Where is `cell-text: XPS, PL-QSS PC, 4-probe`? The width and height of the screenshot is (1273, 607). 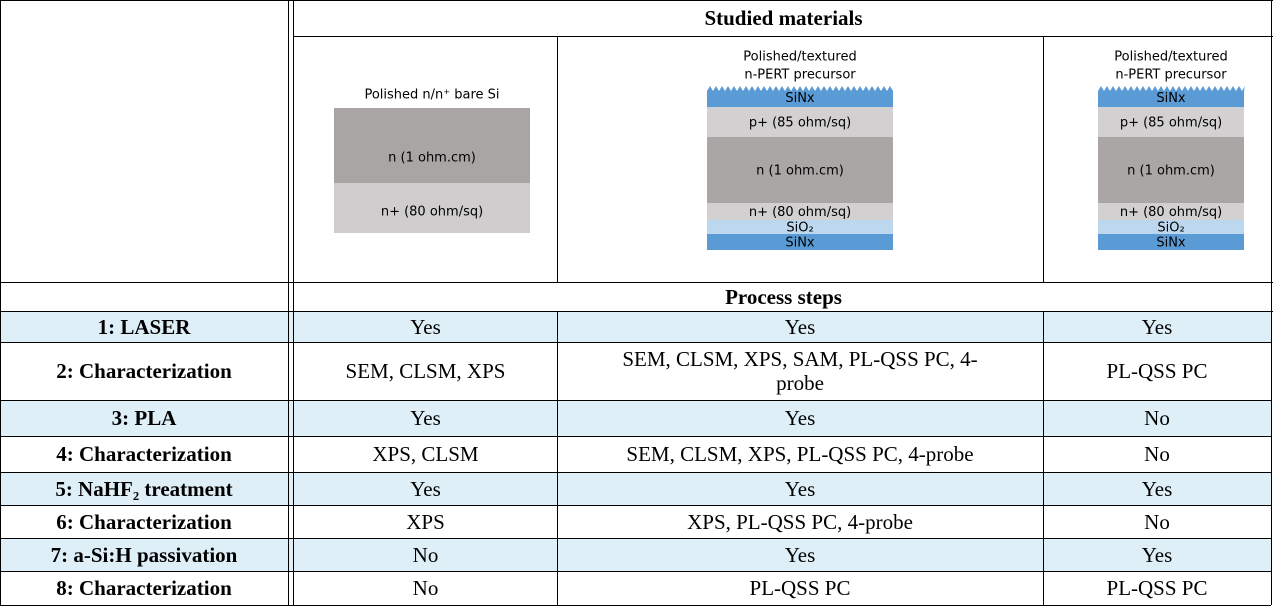 cell-text: XPS, PL-QSS PC, 4-probe is located at coordinates (800, 521).